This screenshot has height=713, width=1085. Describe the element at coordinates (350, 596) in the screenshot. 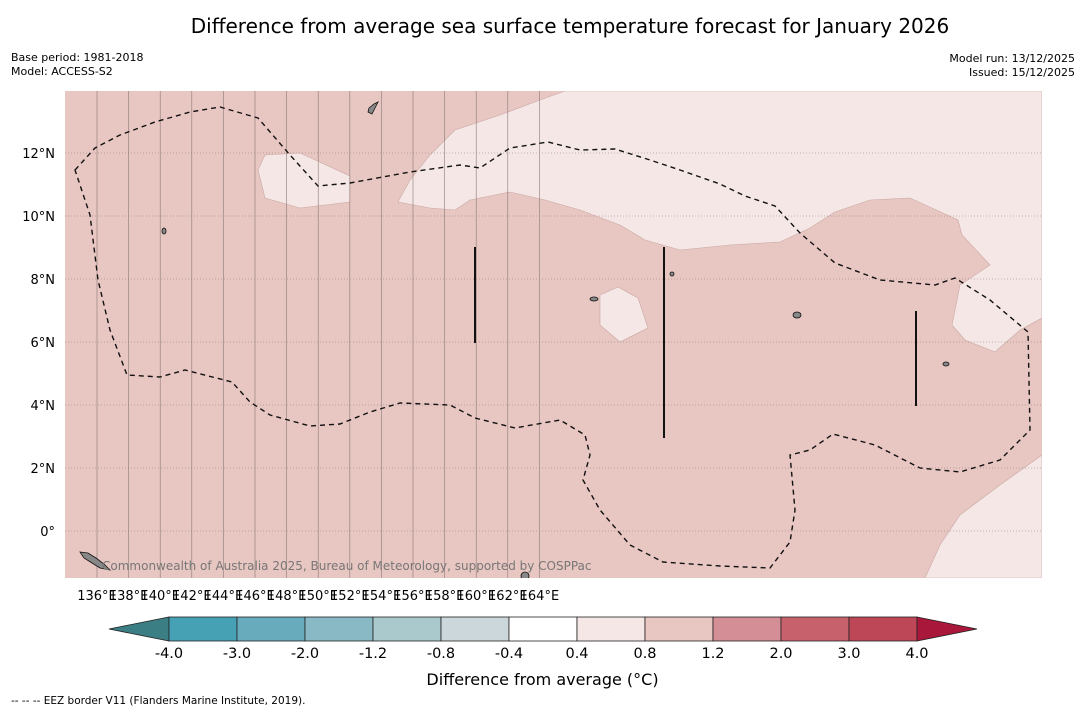

I see `longitude-label: 152°E` at that location.